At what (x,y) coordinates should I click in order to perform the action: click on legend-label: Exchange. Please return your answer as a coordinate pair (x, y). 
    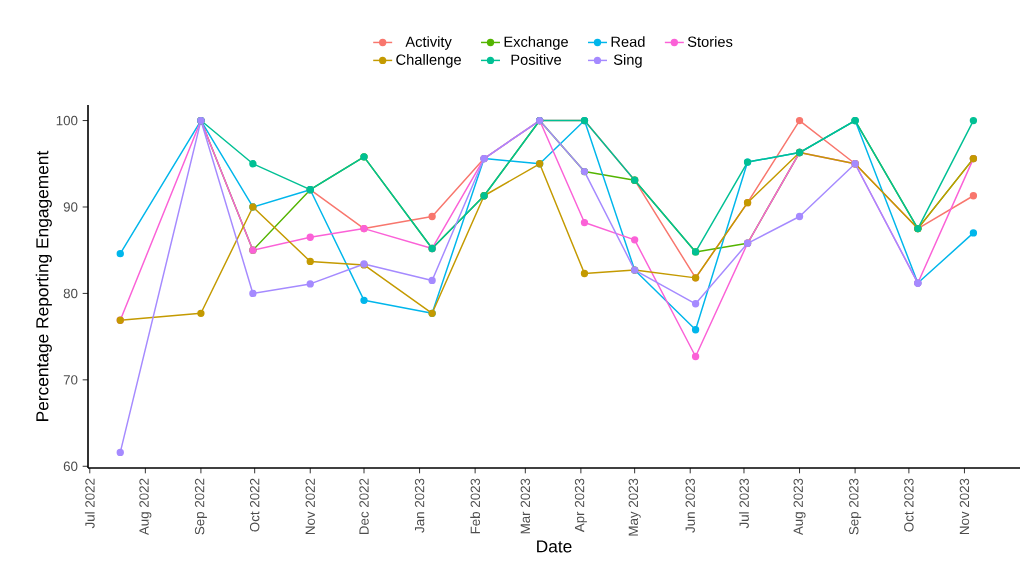
    Looking at the image, I should click on (536, 43).